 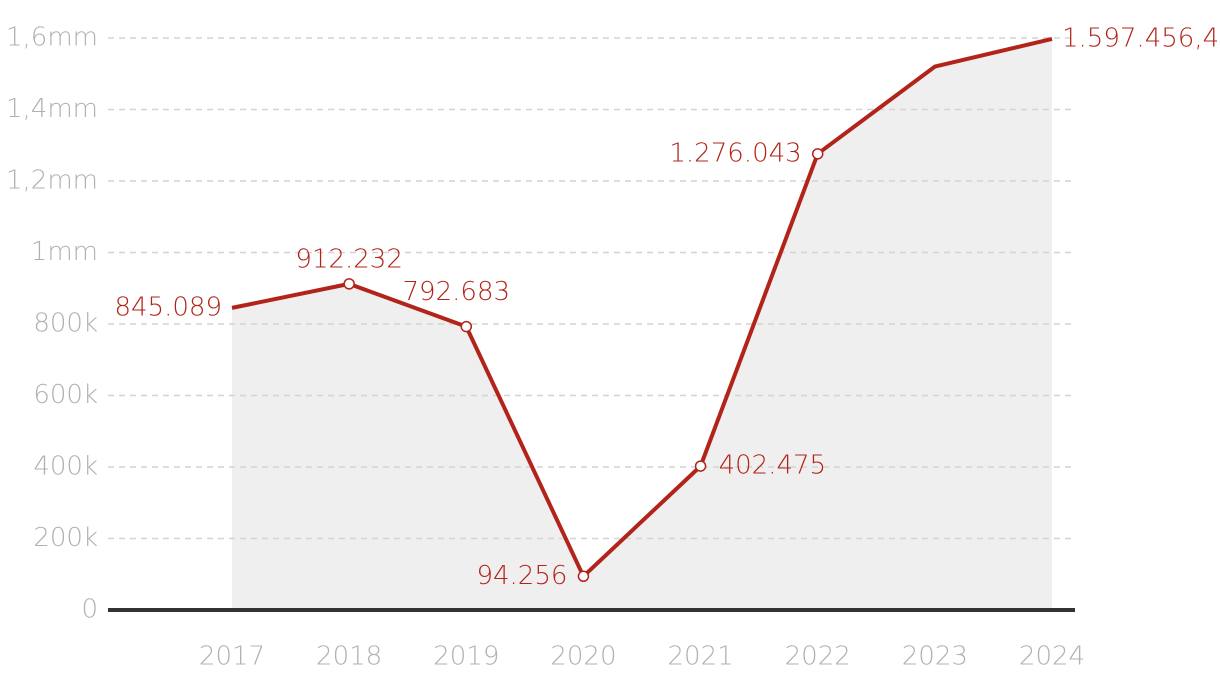 What do you see at coordinates (466, 657) in the screenshot?
I see `x-tick-label: 2019` at bounding box center [466, 657].